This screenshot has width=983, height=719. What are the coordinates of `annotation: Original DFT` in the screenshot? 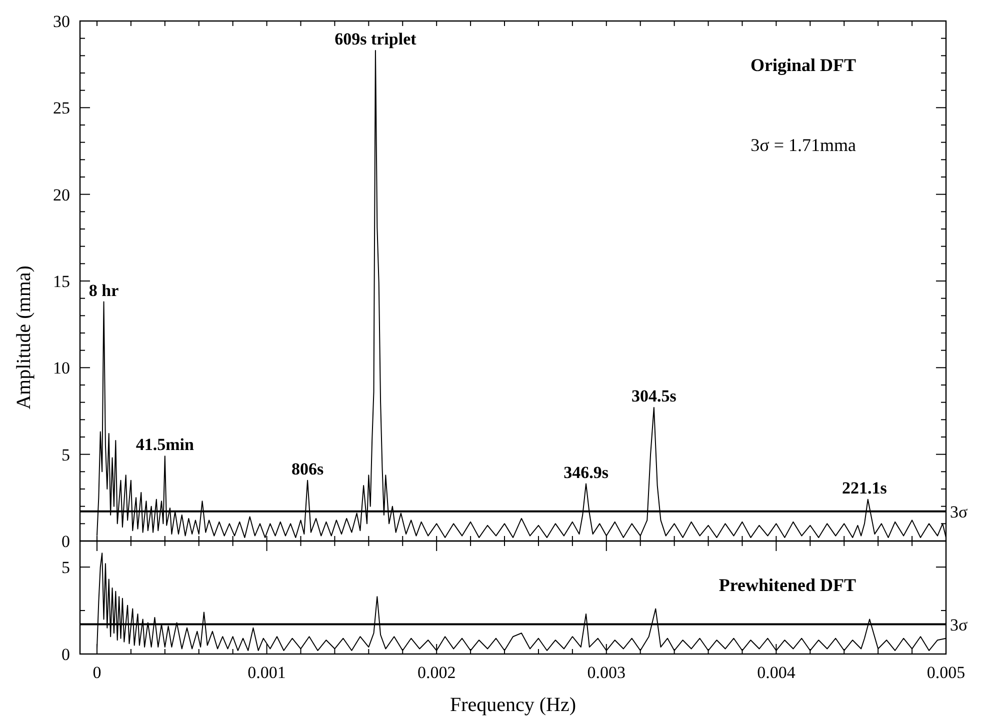 It's located at (803, 65).